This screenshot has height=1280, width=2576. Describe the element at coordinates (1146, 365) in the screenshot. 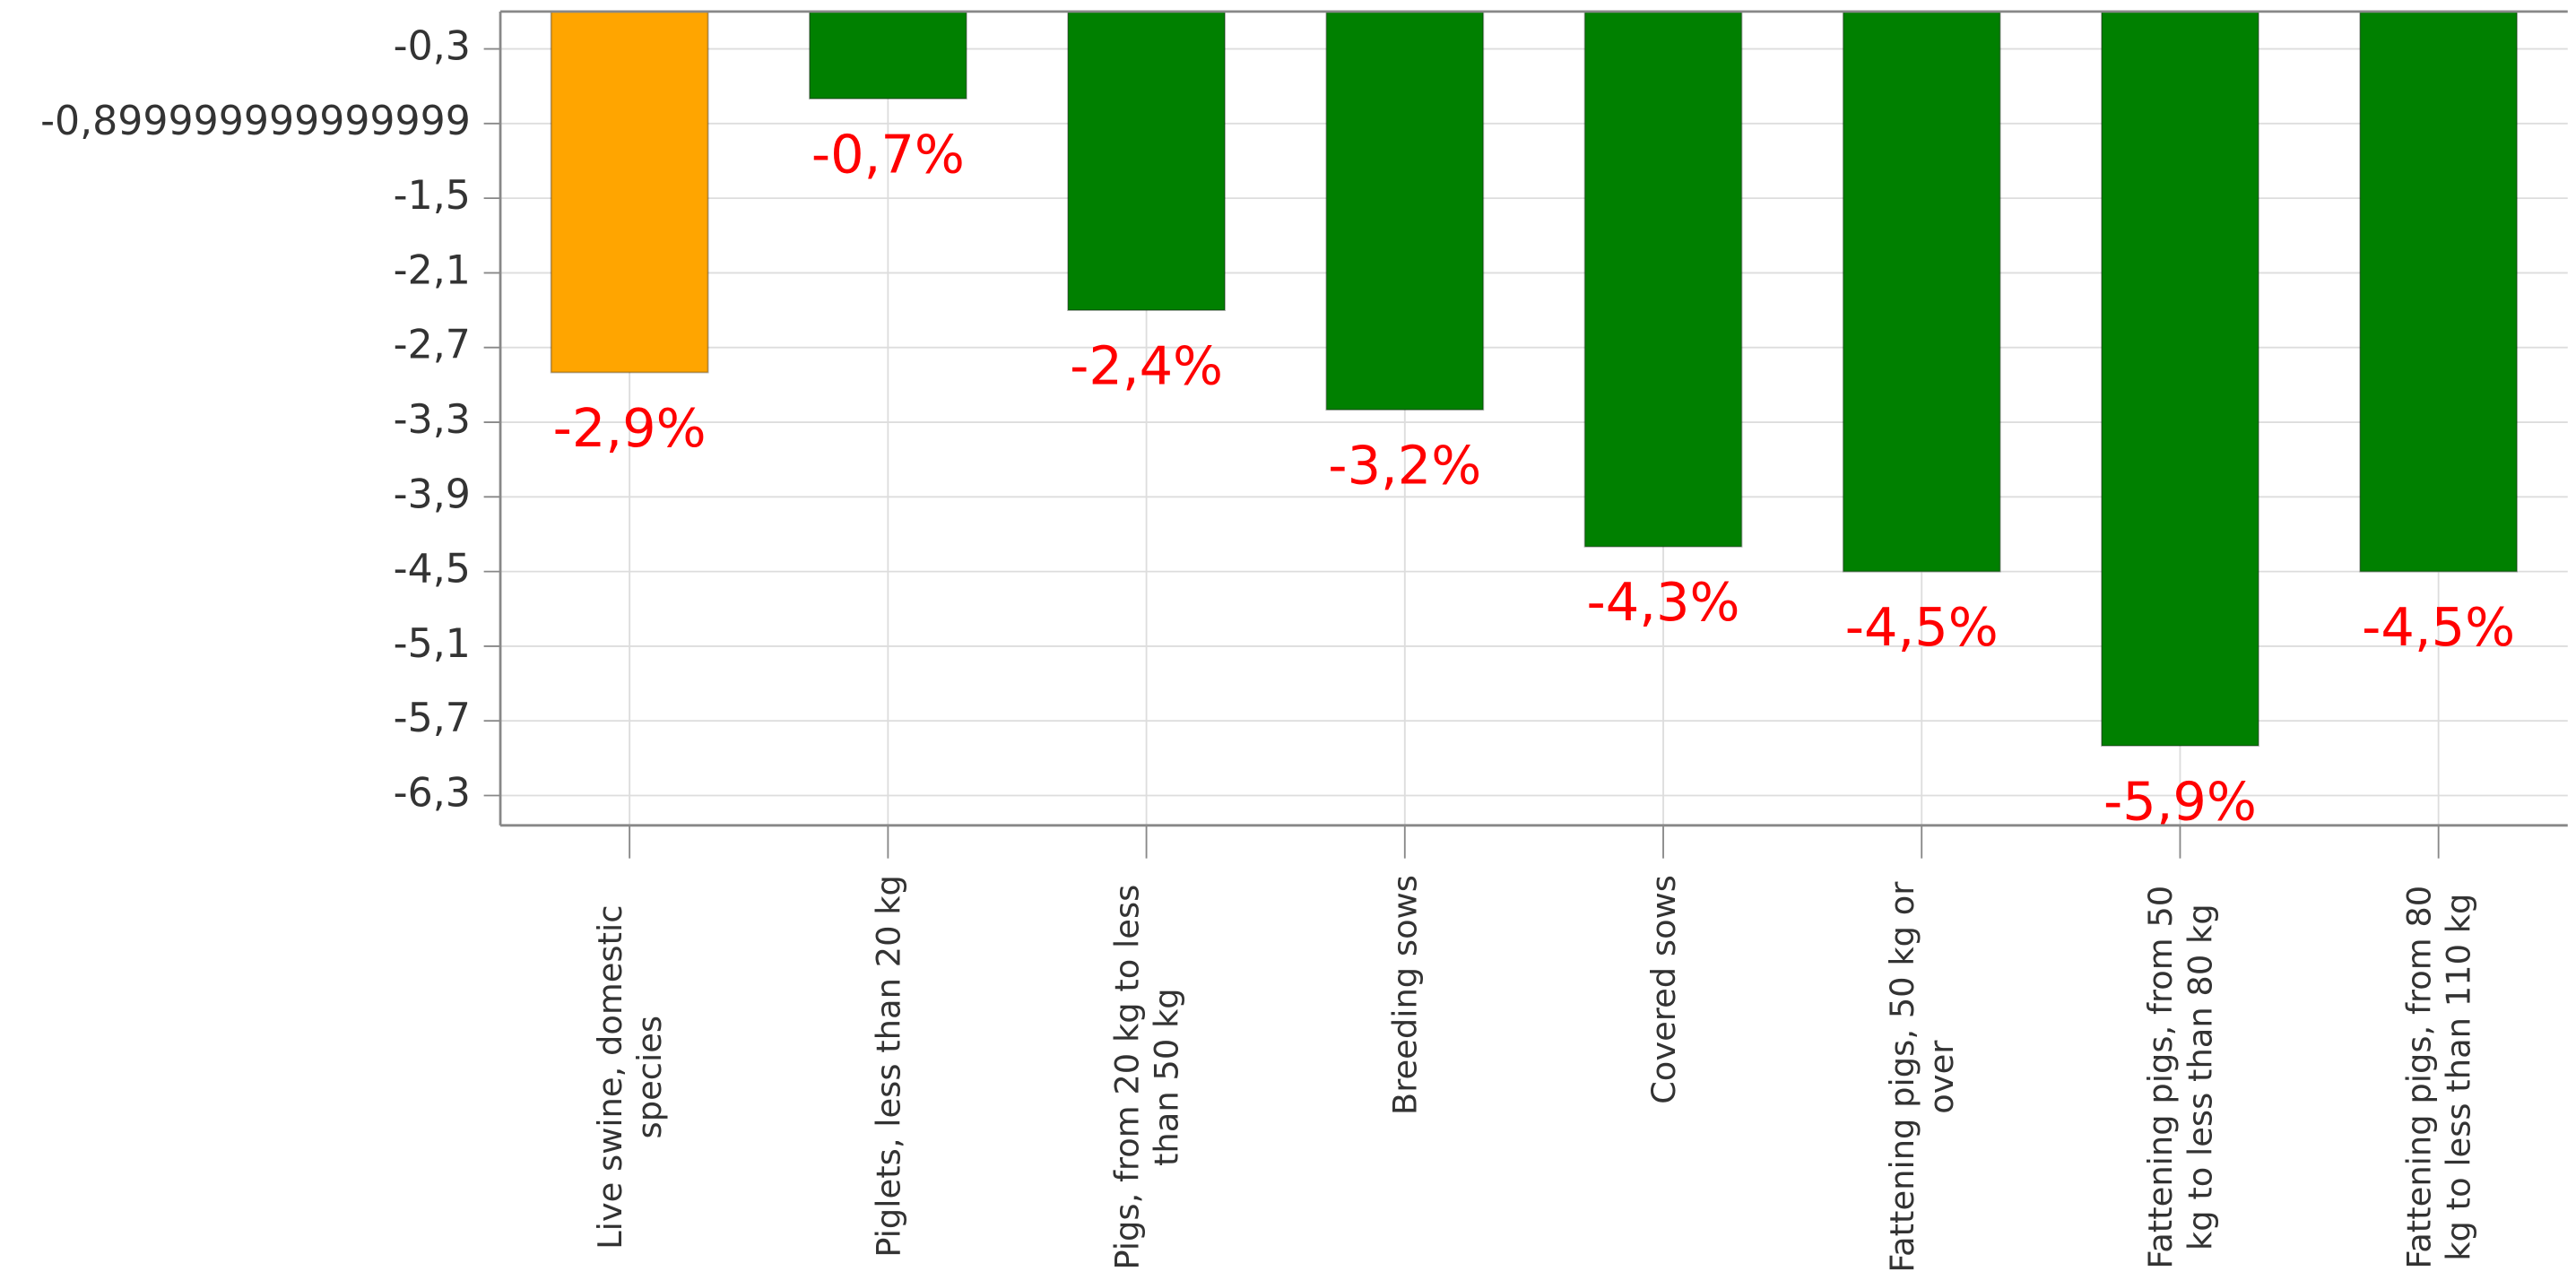

I see `data-label: -2,4%` at that location.